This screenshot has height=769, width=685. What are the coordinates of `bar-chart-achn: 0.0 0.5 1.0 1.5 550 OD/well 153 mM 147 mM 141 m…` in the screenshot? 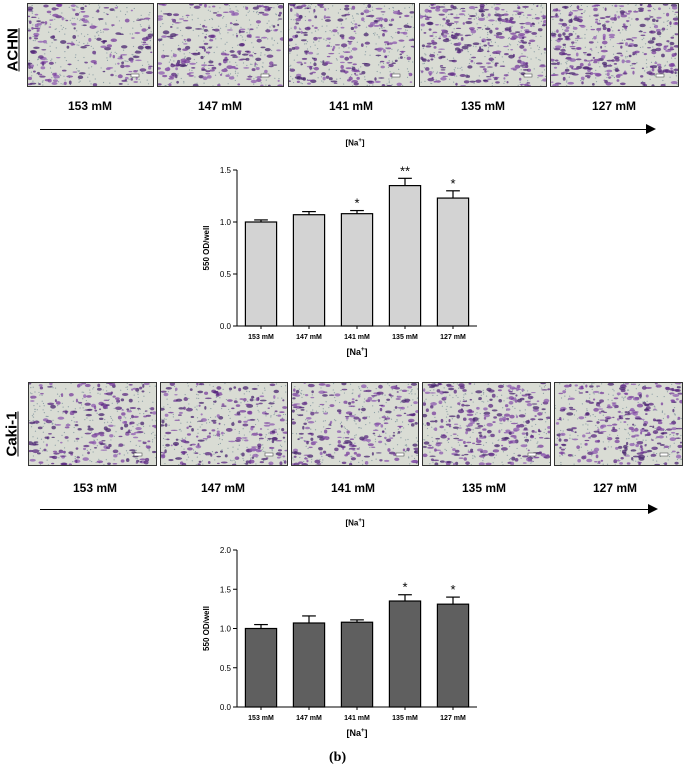 It's located at (340, 260).